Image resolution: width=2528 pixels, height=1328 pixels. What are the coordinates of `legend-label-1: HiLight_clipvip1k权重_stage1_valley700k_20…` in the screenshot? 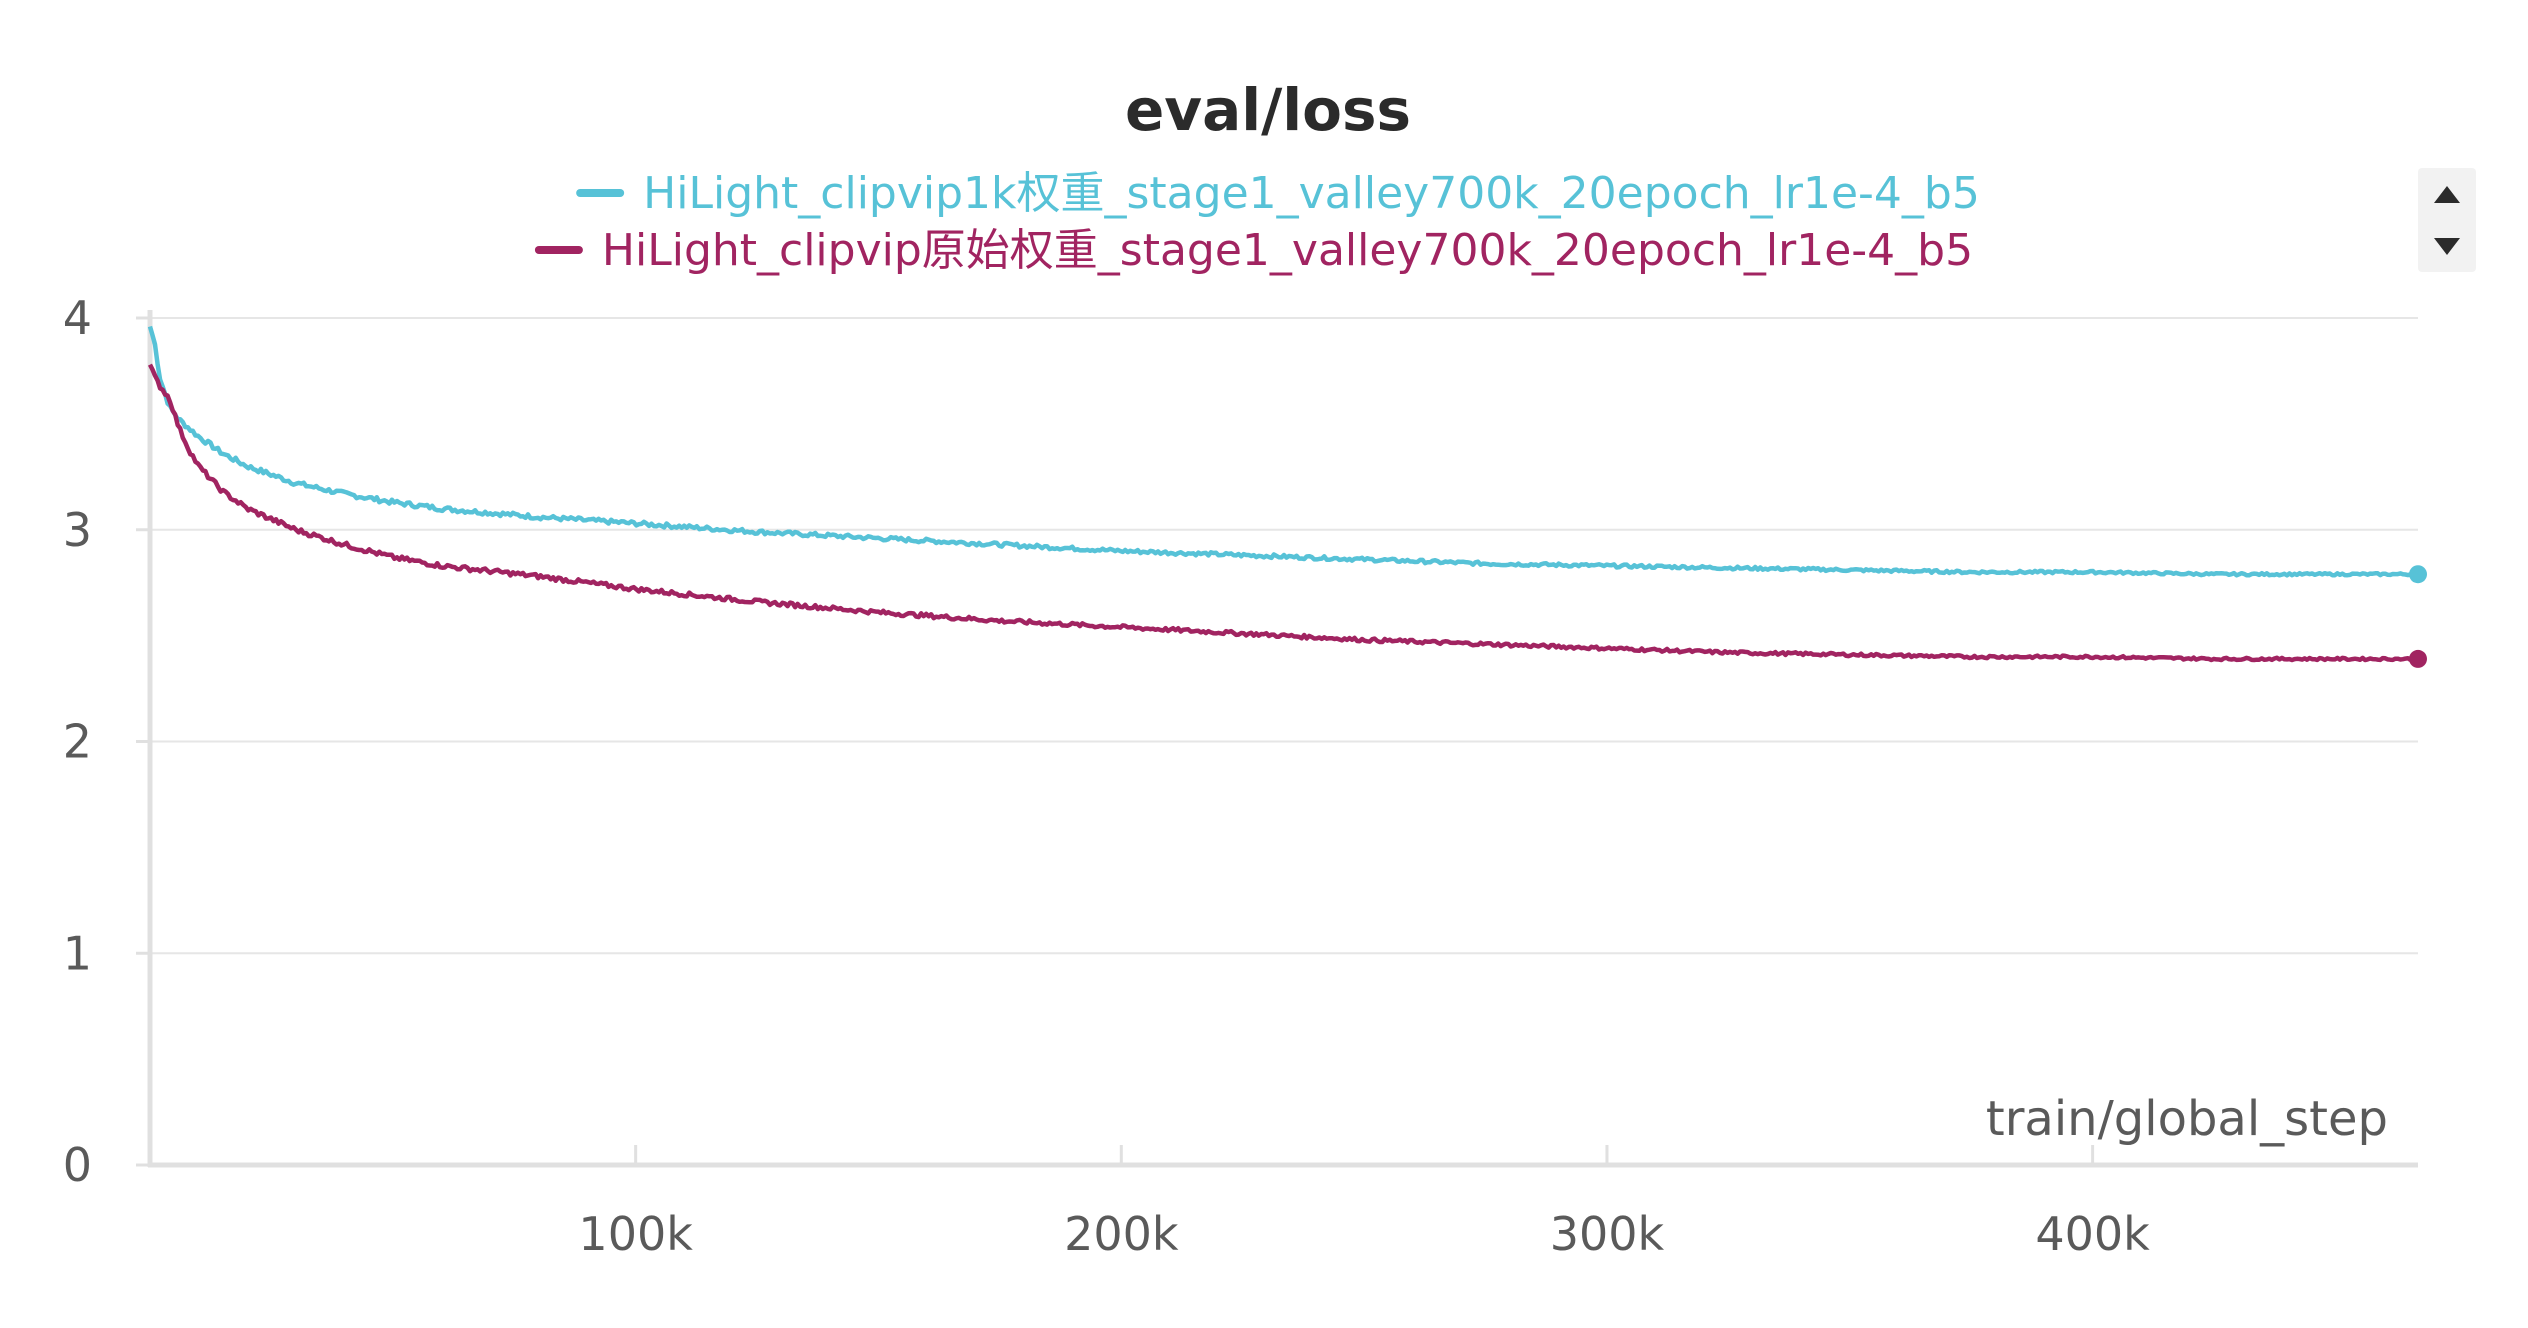 It's located at (1311, 193).